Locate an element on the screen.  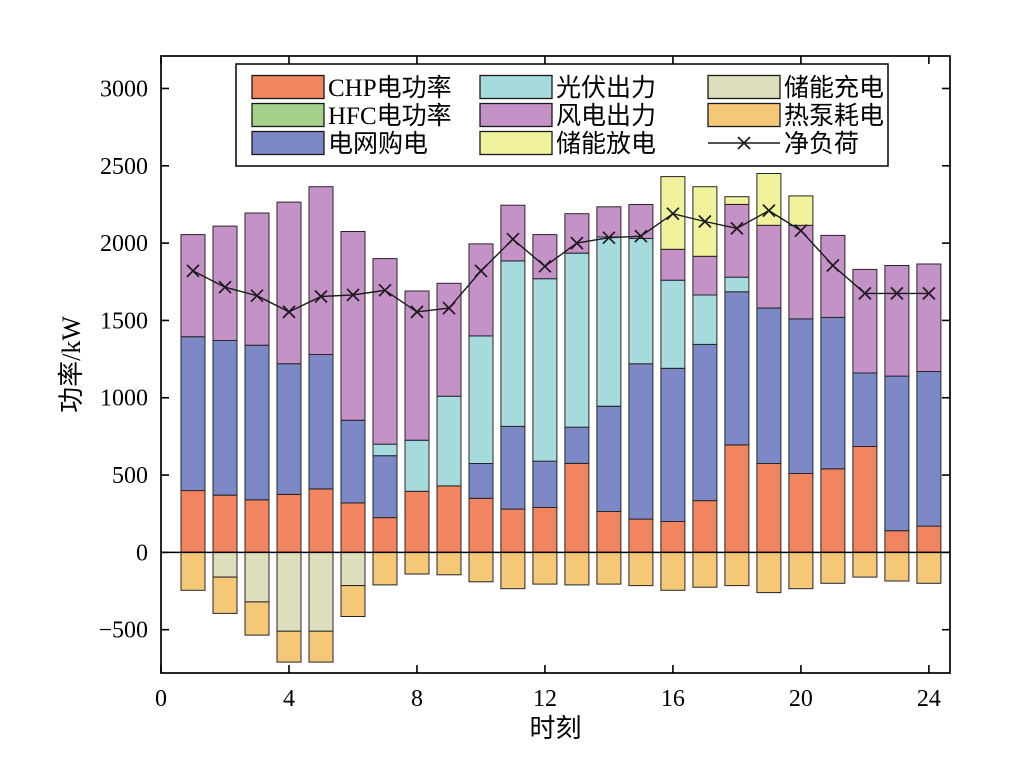
y-tick-label: 2500 is located at coordinates (124, 167).